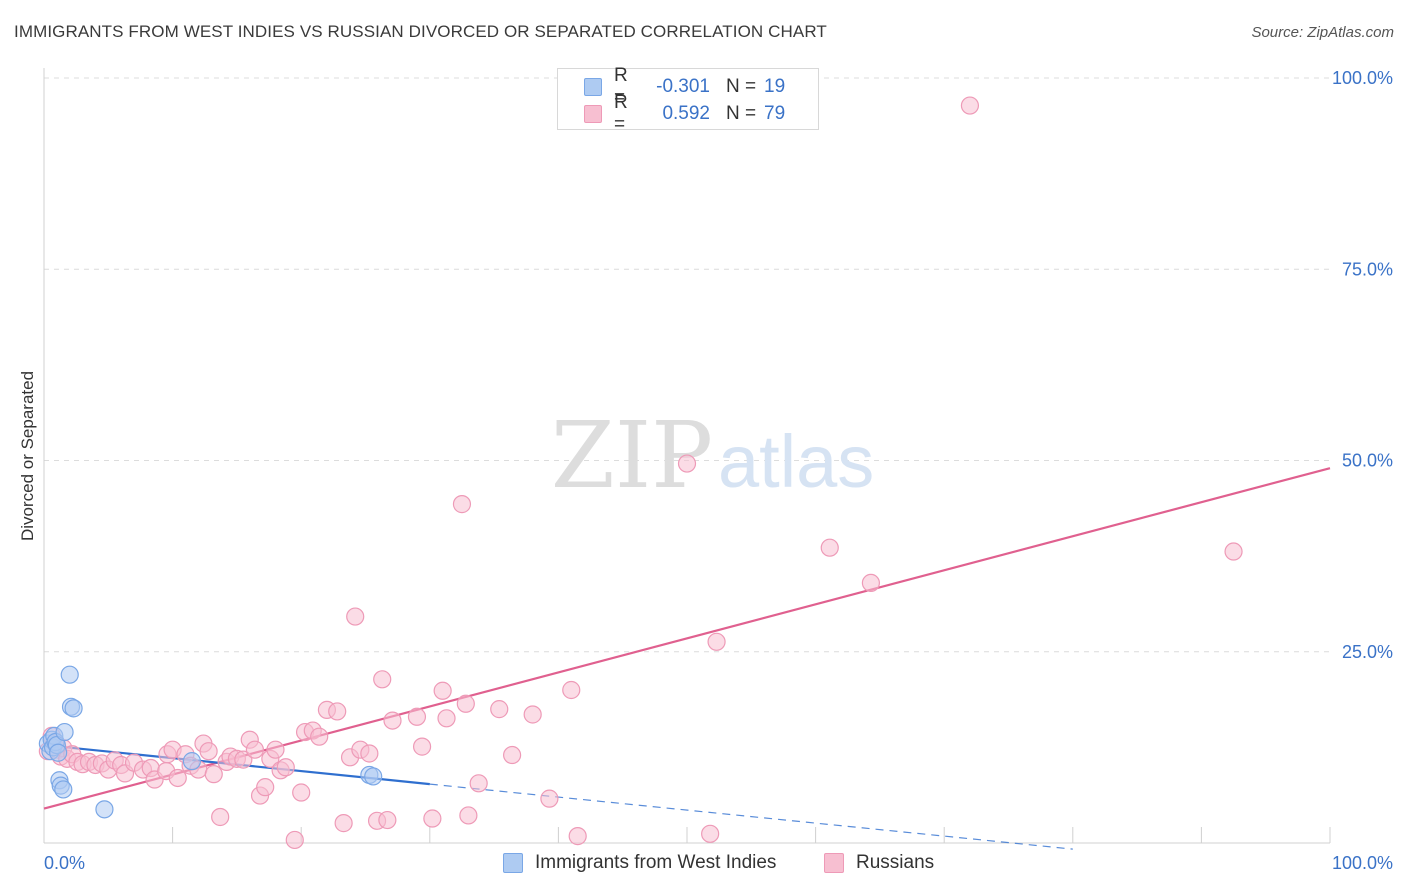  What do you see at coordinates (775, 113) in the screenshot?
I see `legend-n-value: 79` at bounding box center [775, 113].